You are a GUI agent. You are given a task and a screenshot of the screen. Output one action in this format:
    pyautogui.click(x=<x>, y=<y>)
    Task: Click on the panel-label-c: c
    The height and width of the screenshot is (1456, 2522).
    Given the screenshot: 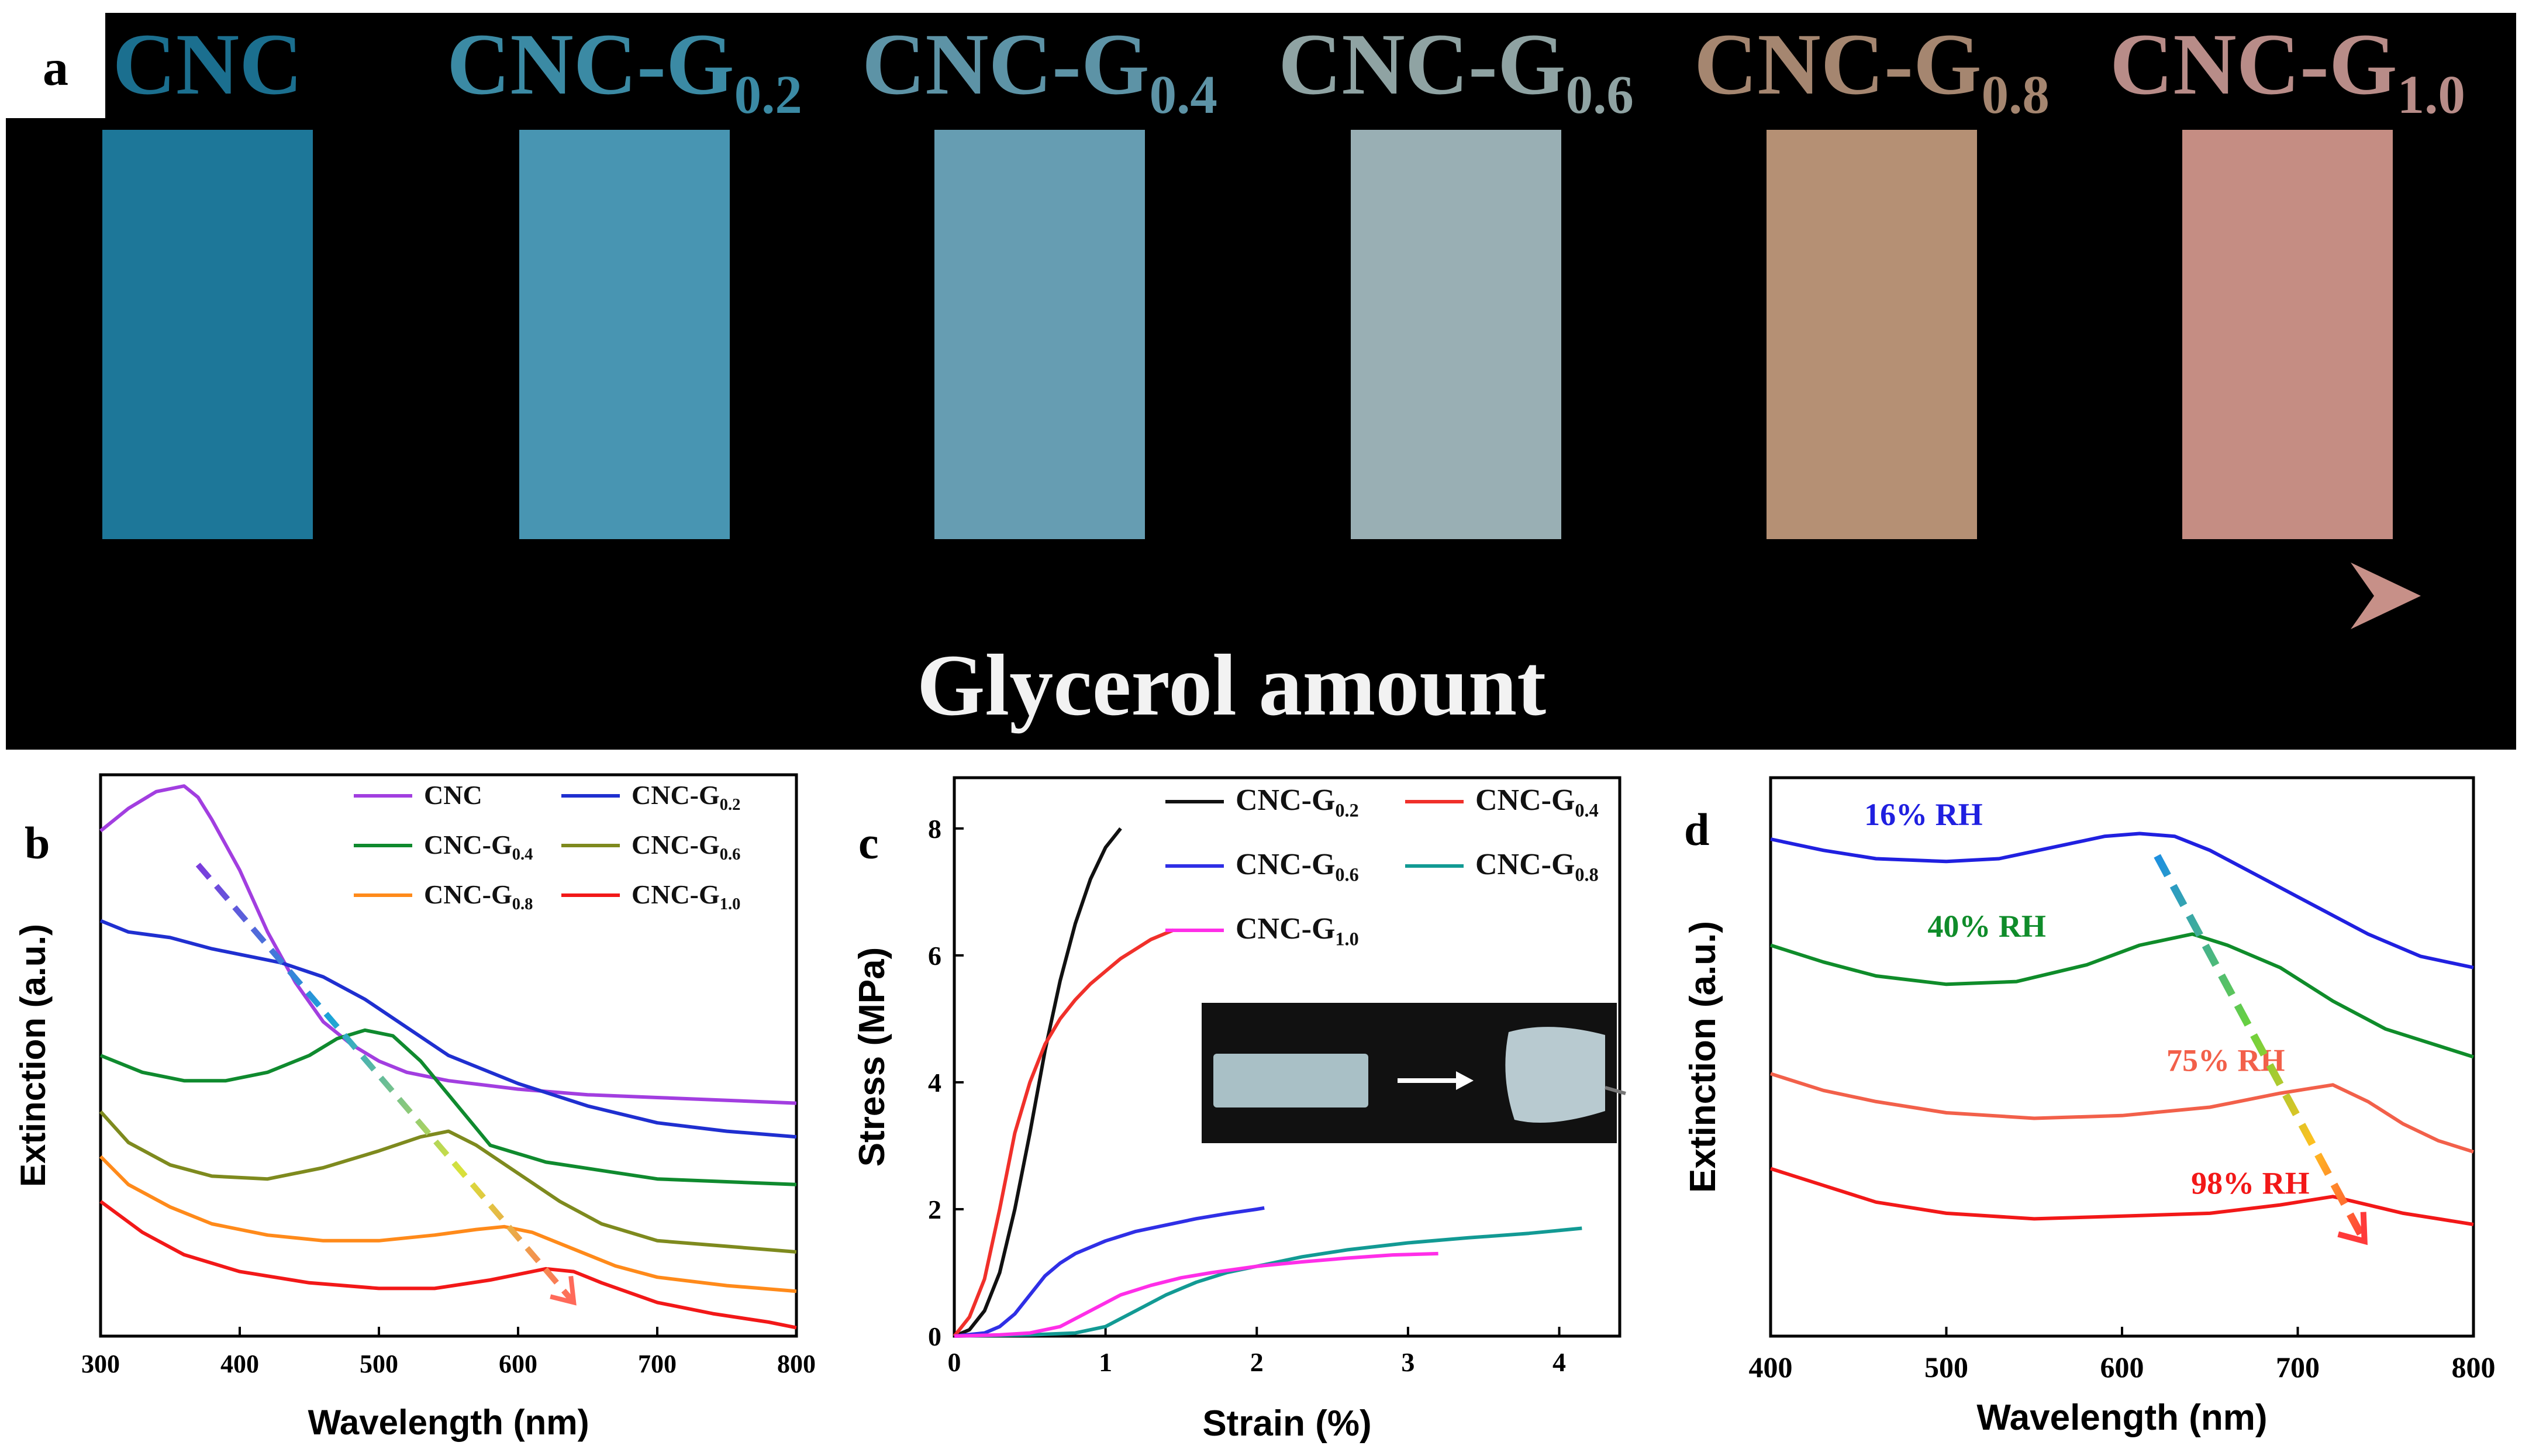 What is the action you would take?
    pyautogui.click(x=868, y=842)
    